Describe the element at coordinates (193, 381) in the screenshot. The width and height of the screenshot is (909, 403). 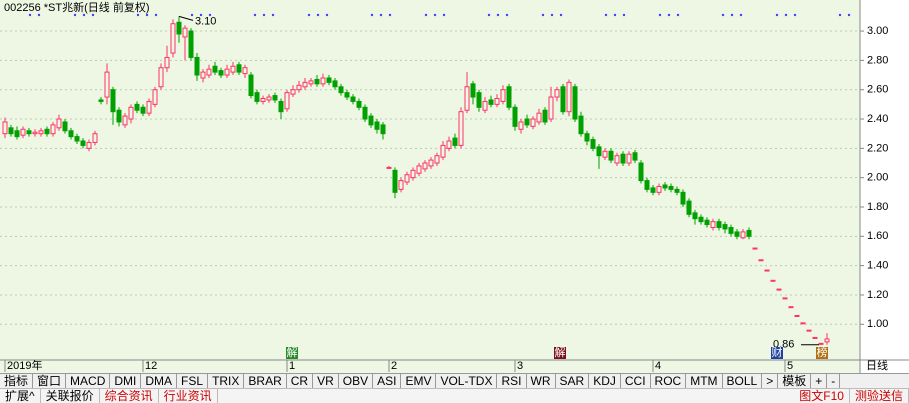
I see `tab: FSL` at that location.